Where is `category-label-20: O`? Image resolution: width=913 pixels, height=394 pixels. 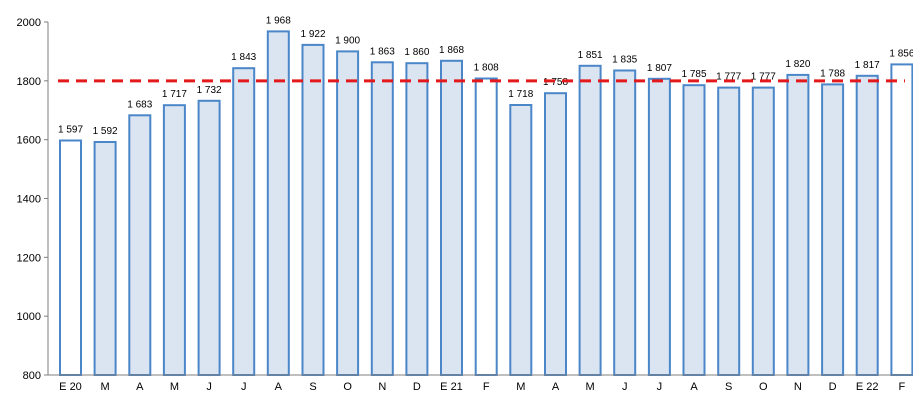
category-label-20: O is located at coordinates (763, 387).